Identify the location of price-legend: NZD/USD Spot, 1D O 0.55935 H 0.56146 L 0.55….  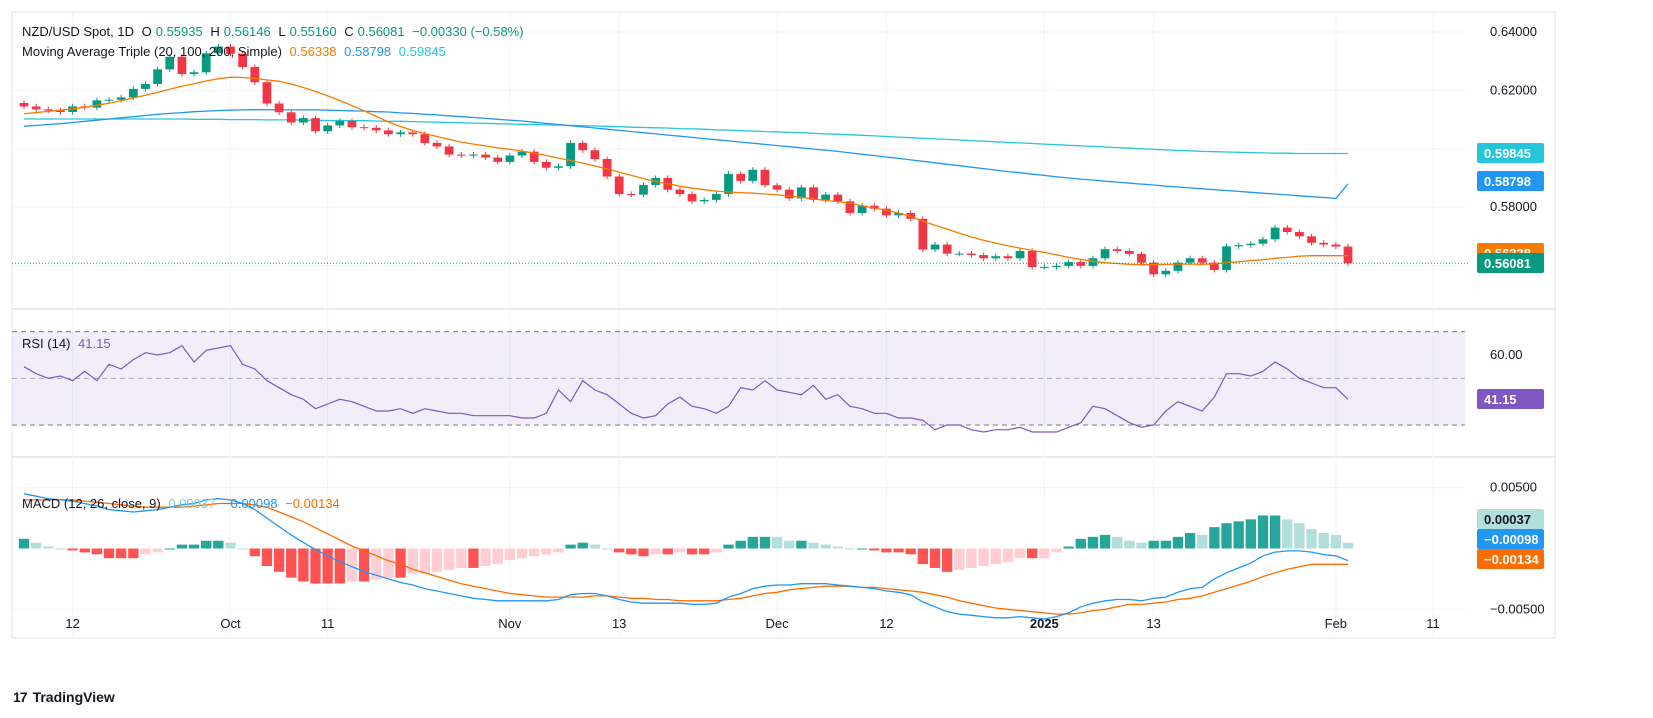
(275, 32).